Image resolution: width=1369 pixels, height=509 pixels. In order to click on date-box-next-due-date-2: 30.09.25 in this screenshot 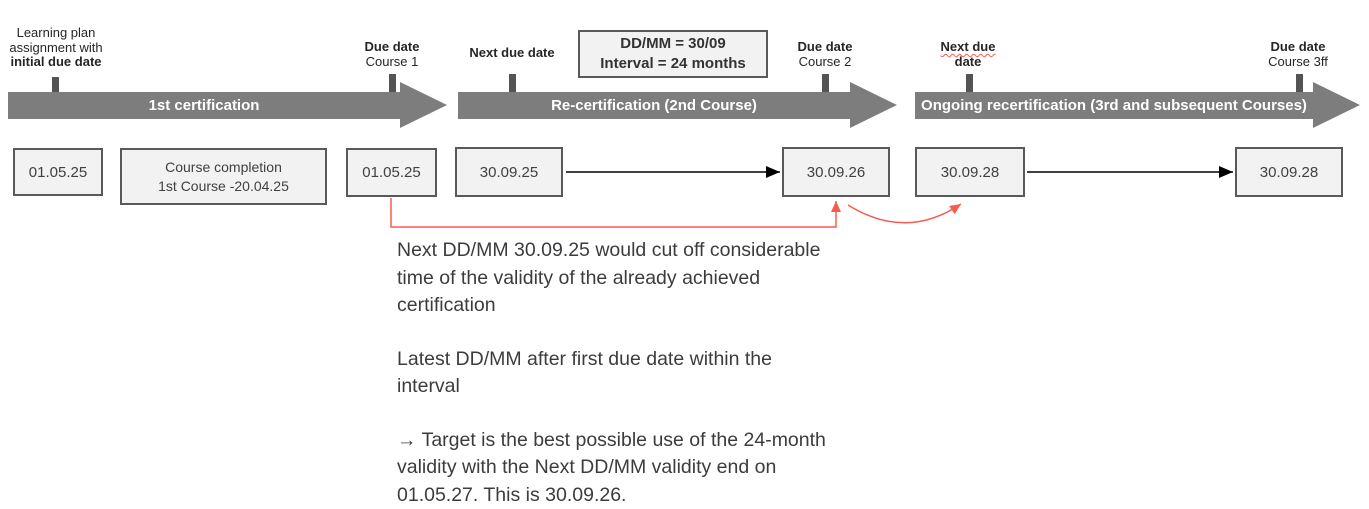, I will do `click(509, 172)`.